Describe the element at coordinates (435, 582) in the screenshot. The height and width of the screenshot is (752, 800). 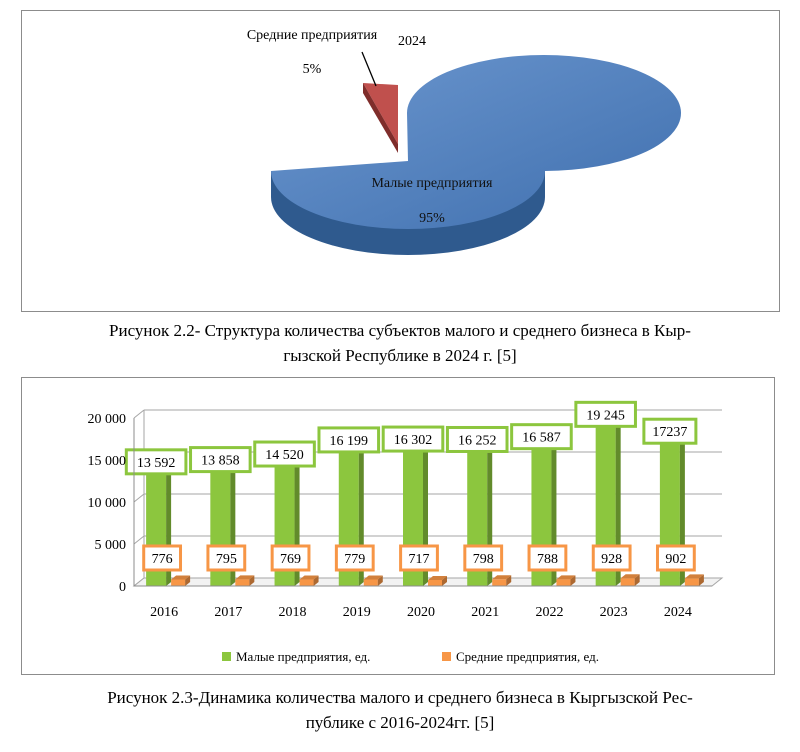
I see `bar-medium-2020-front` at that location.